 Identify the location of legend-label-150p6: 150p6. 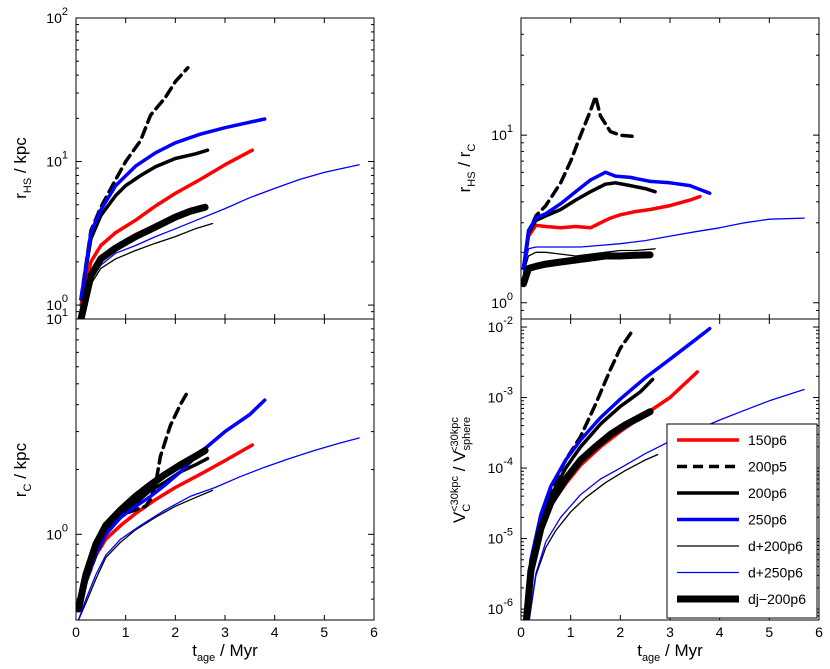
(767, 440).